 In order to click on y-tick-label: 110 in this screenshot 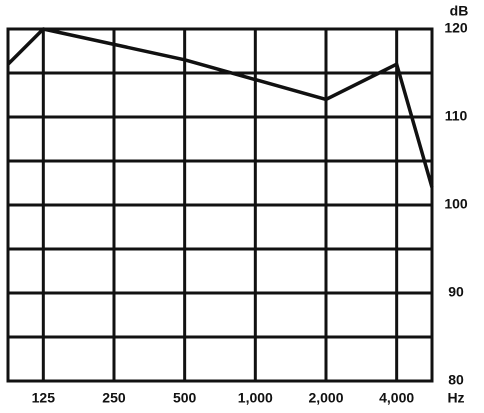, I will do `click(456, 116)`.